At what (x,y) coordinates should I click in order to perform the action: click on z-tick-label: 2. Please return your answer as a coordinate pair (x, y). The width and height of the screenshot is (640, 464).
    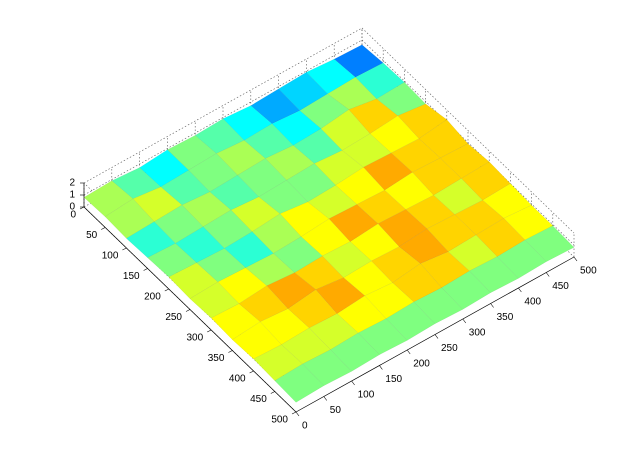
    Looking at the image, I should click on (72, 183).